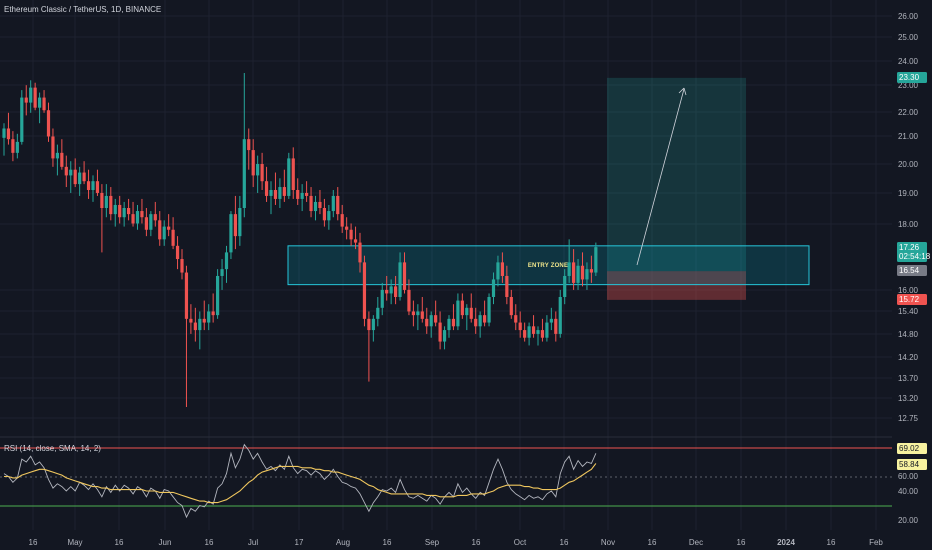  I want to click on price-tick-label: 25.00, so click(908, 37).